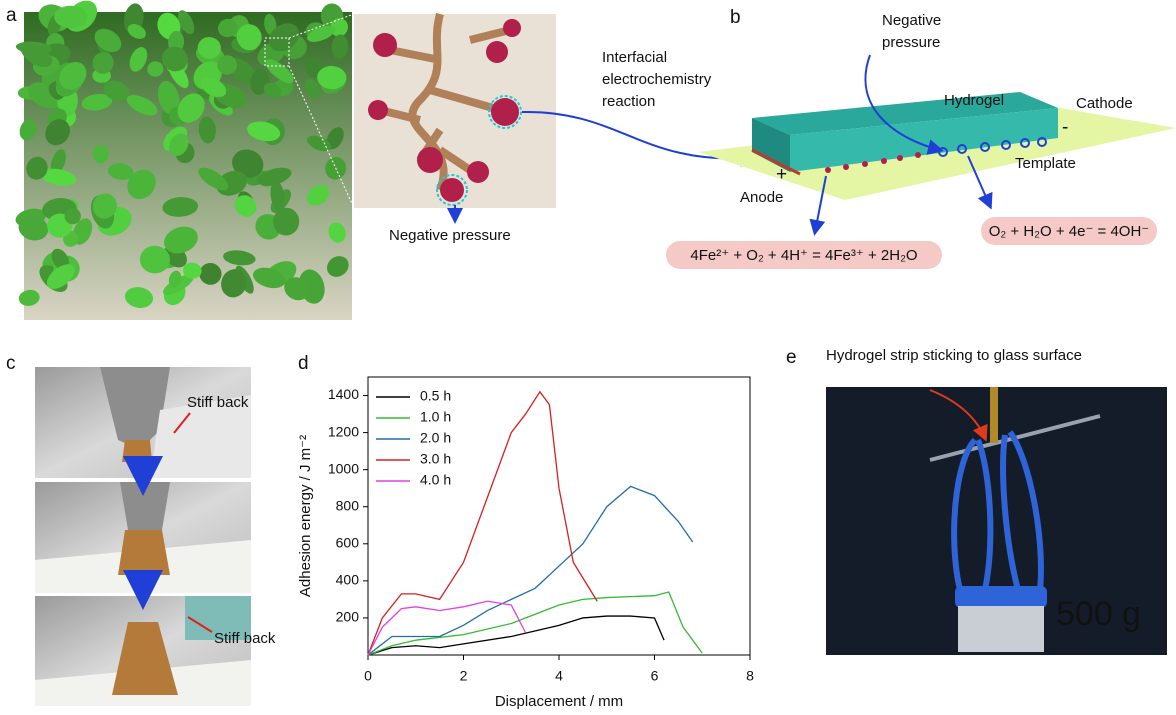 This screenshot has height=715, width=1176. Describe the element at coordinates (450, 235) in the screenshot. I see `callout: Negative pressure` at that location.